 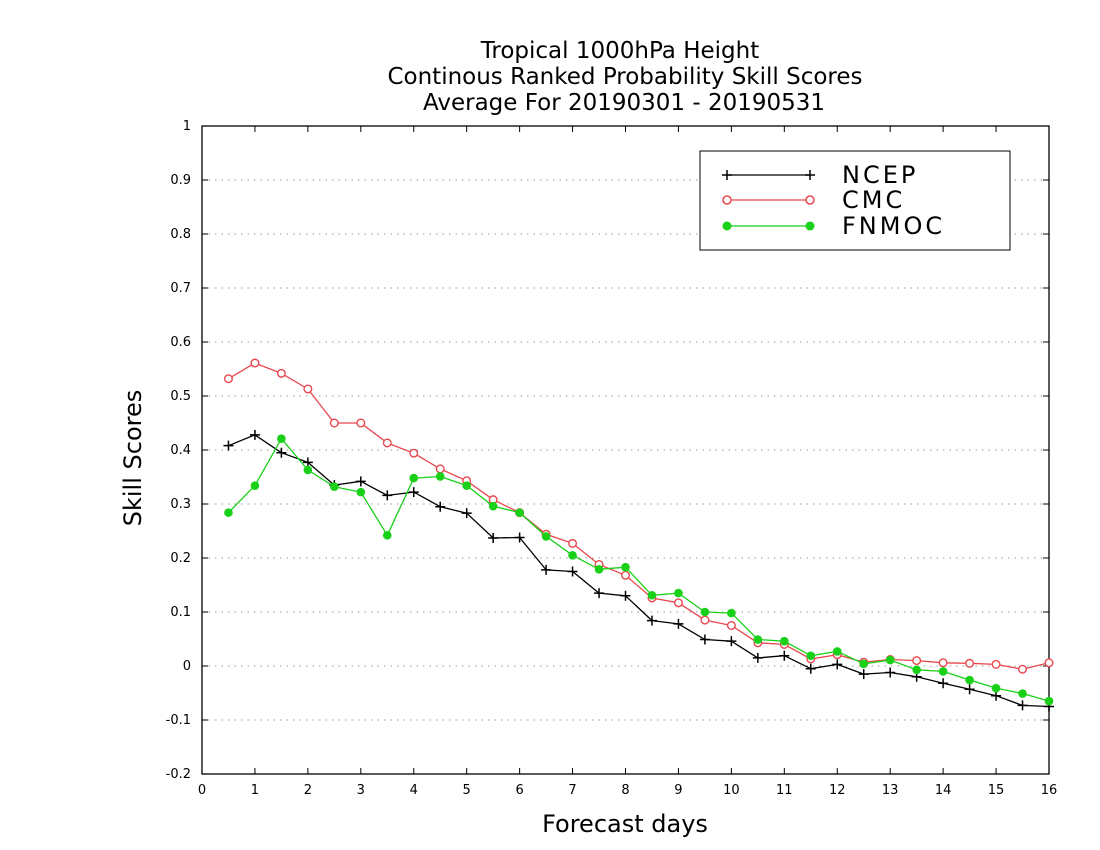 I want to click on x-axis-label: Forecast days, so click(x=625, y=824).